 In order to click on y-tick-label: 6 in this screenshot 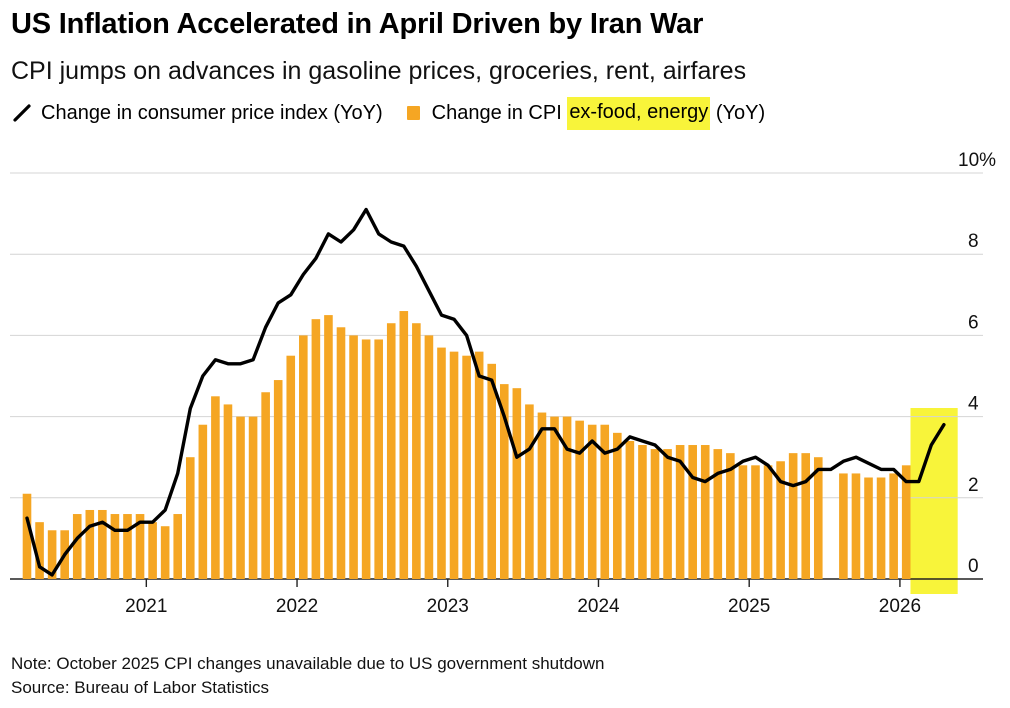, I will do `click(973, 322)`.